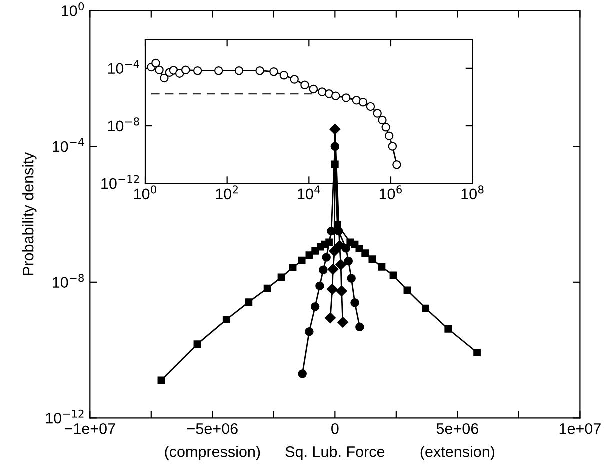 This screenshot has width=605, height=472. Describe the element at coordinates (73, 9) in the screenshot. I see `y-tick-label: 10$^{0}$` at that location.